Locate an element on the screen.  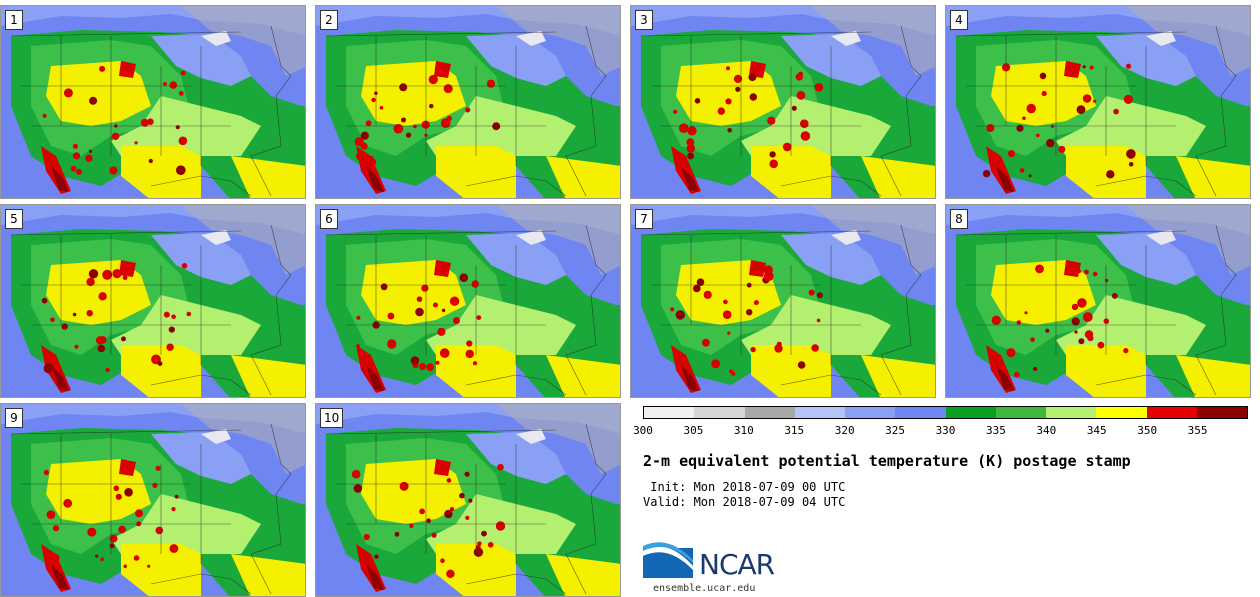
color-scale-tick-label: 345 is located at coordinates (1096, 430).